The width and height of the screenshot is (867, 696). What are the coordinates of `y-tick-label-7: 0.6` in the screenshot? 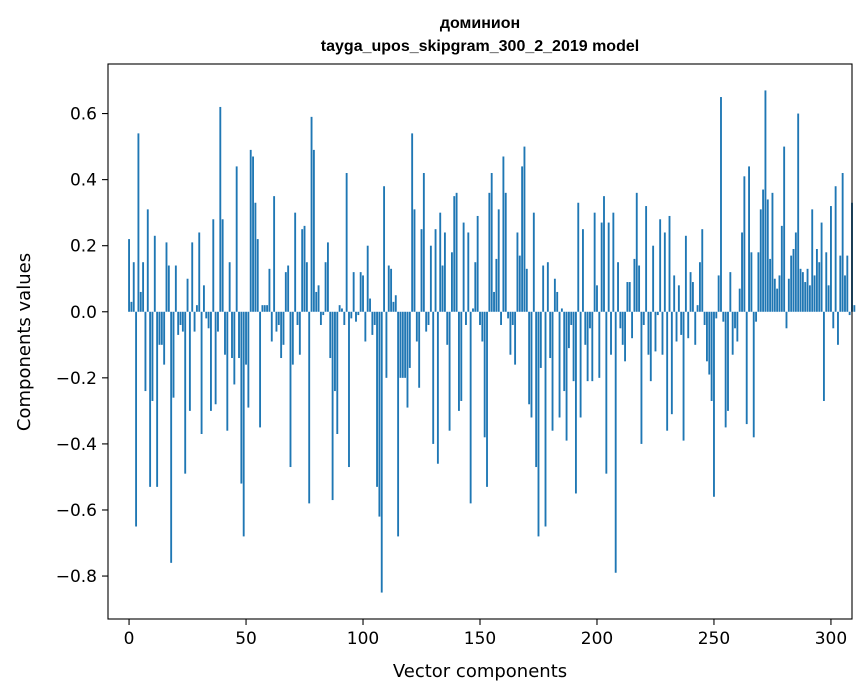 It's located at (83, 115).